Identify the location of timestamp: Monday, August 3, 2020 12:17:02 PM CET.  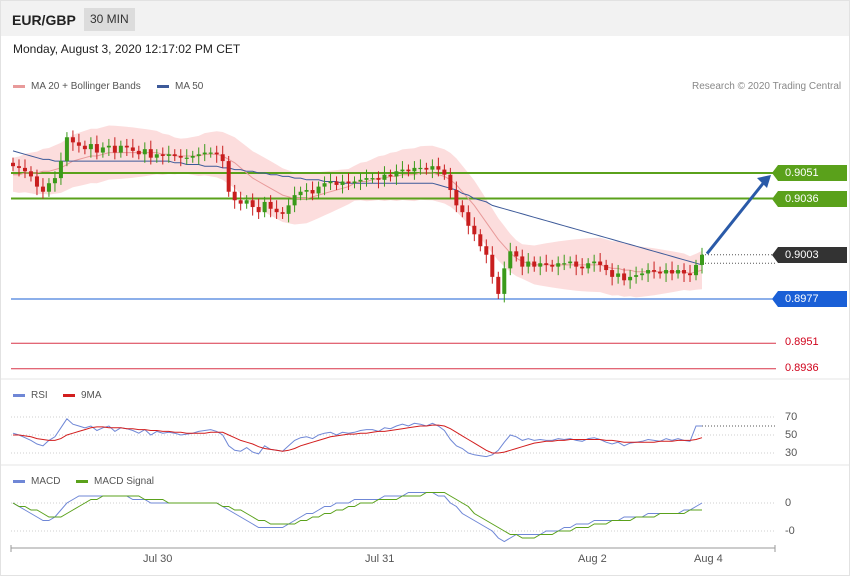
(127, 49).